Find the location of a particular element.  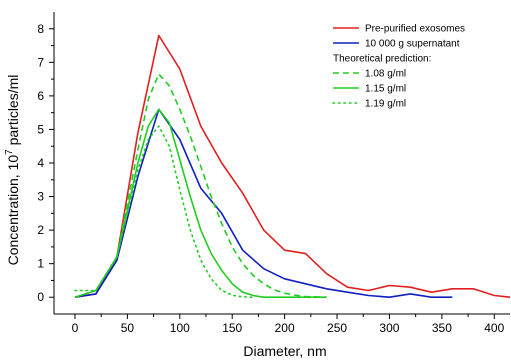

legend-label: 1.08 g/ml is located at coordinates (385, 74).